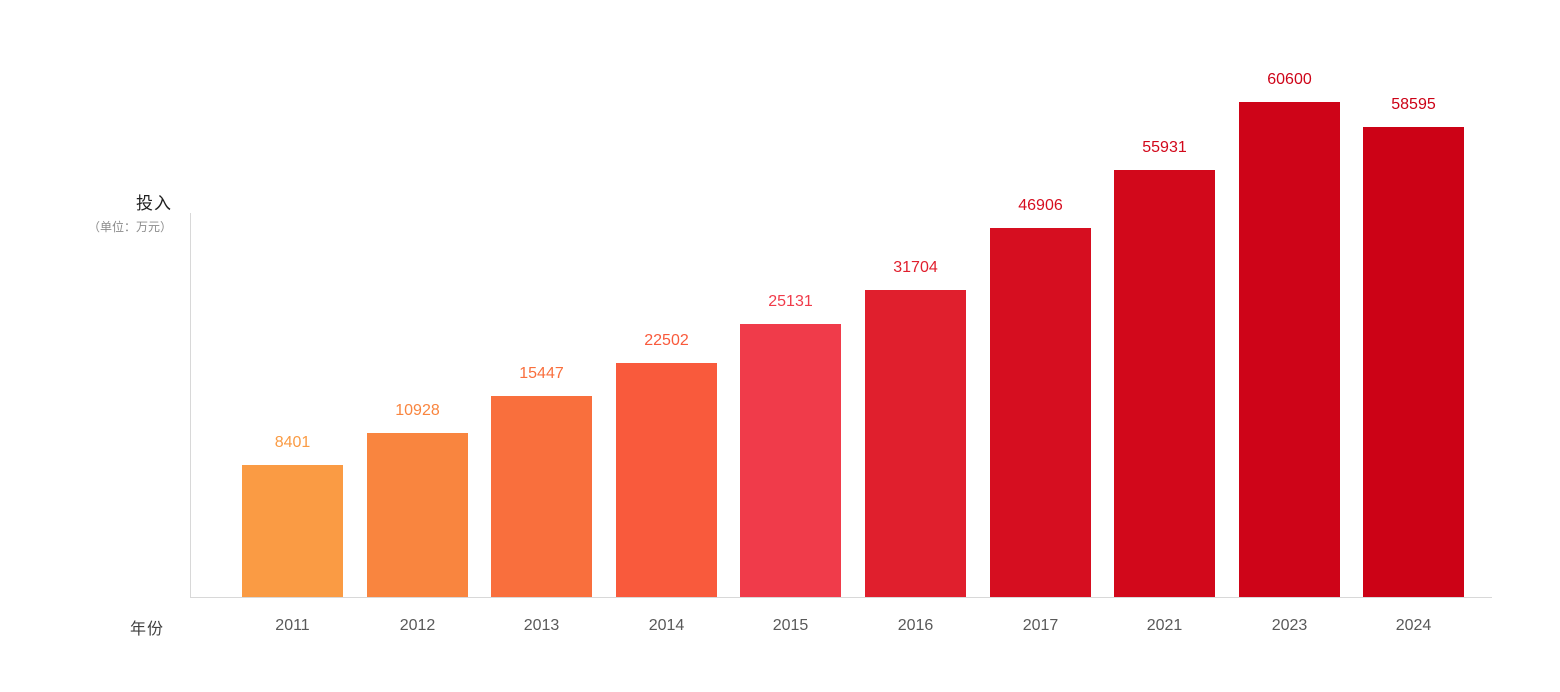 Image resolution: width=1560 pixels, height=692 pixels. I want to click on bar-group: 58595 2024, so click(1413, 317).